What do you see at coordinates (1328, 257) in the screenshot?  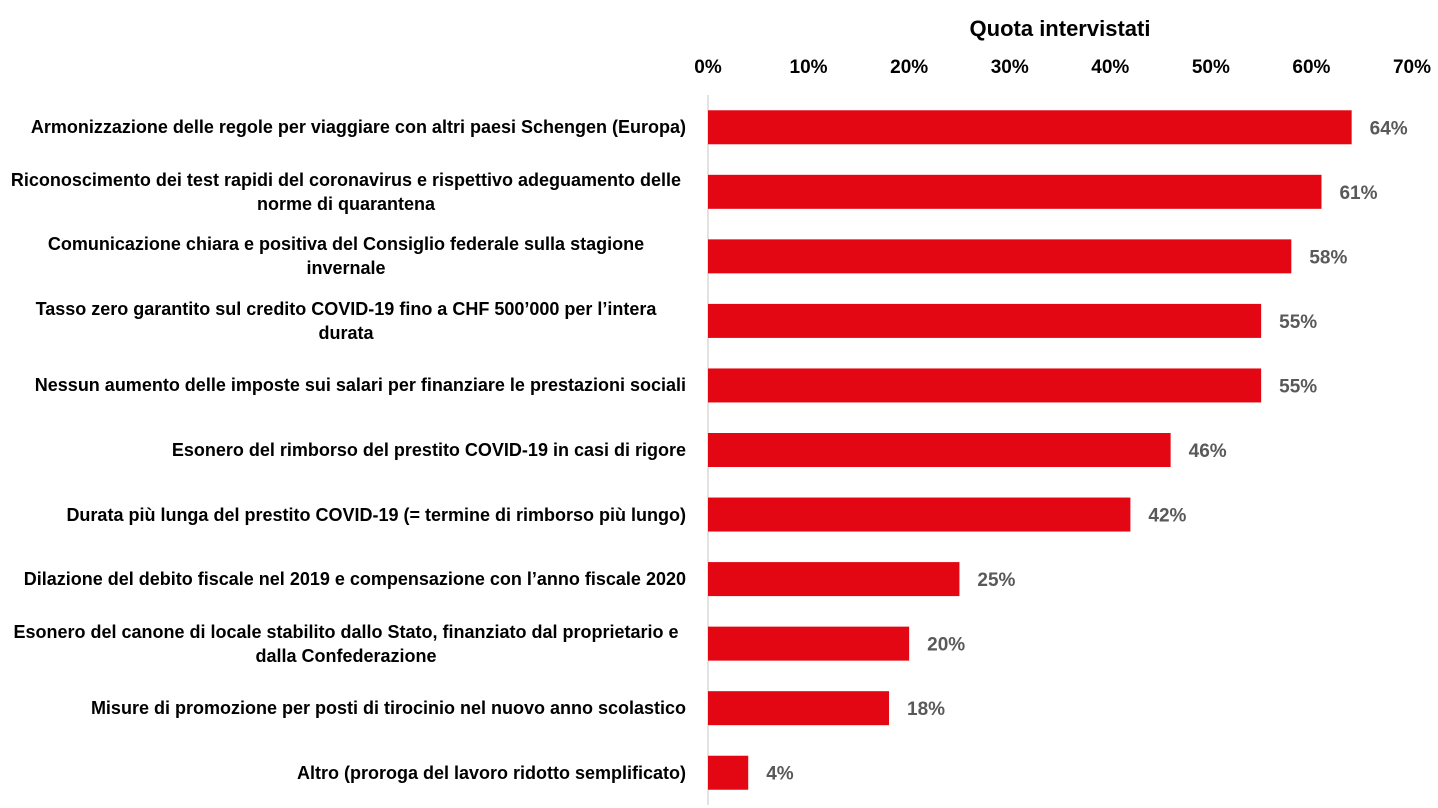 I see `data-label: 58%` at bounding box center [1328, 257].